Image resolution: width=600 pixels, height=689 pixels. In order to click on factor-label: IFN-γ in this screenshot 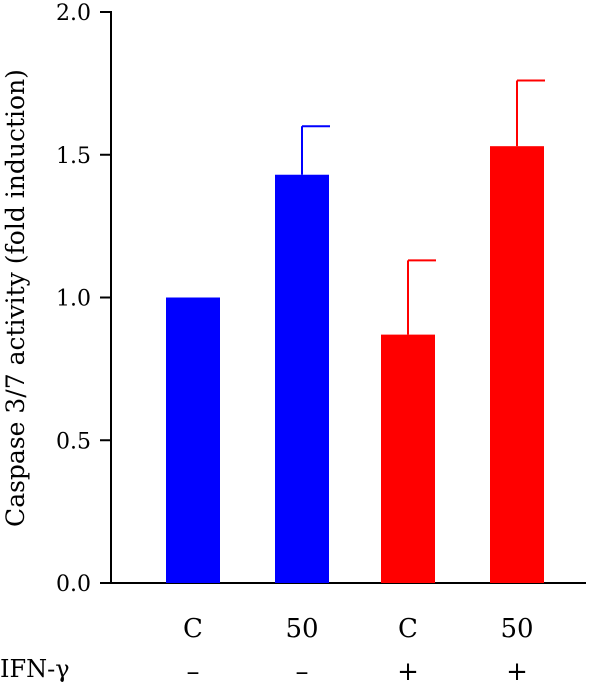, I will do `click(35, 669)`.